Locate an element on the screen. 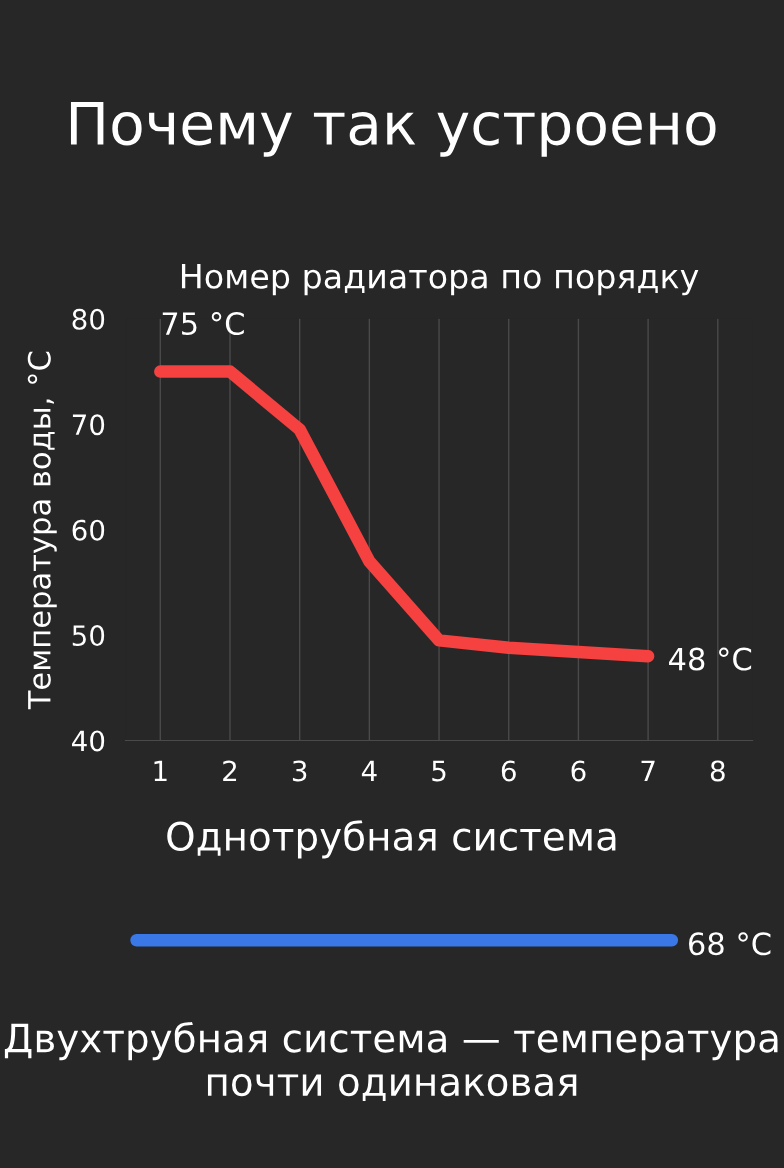 The image size is (784, 1168). chart-title: Почему так устроено is located at coordinates (393, 129).